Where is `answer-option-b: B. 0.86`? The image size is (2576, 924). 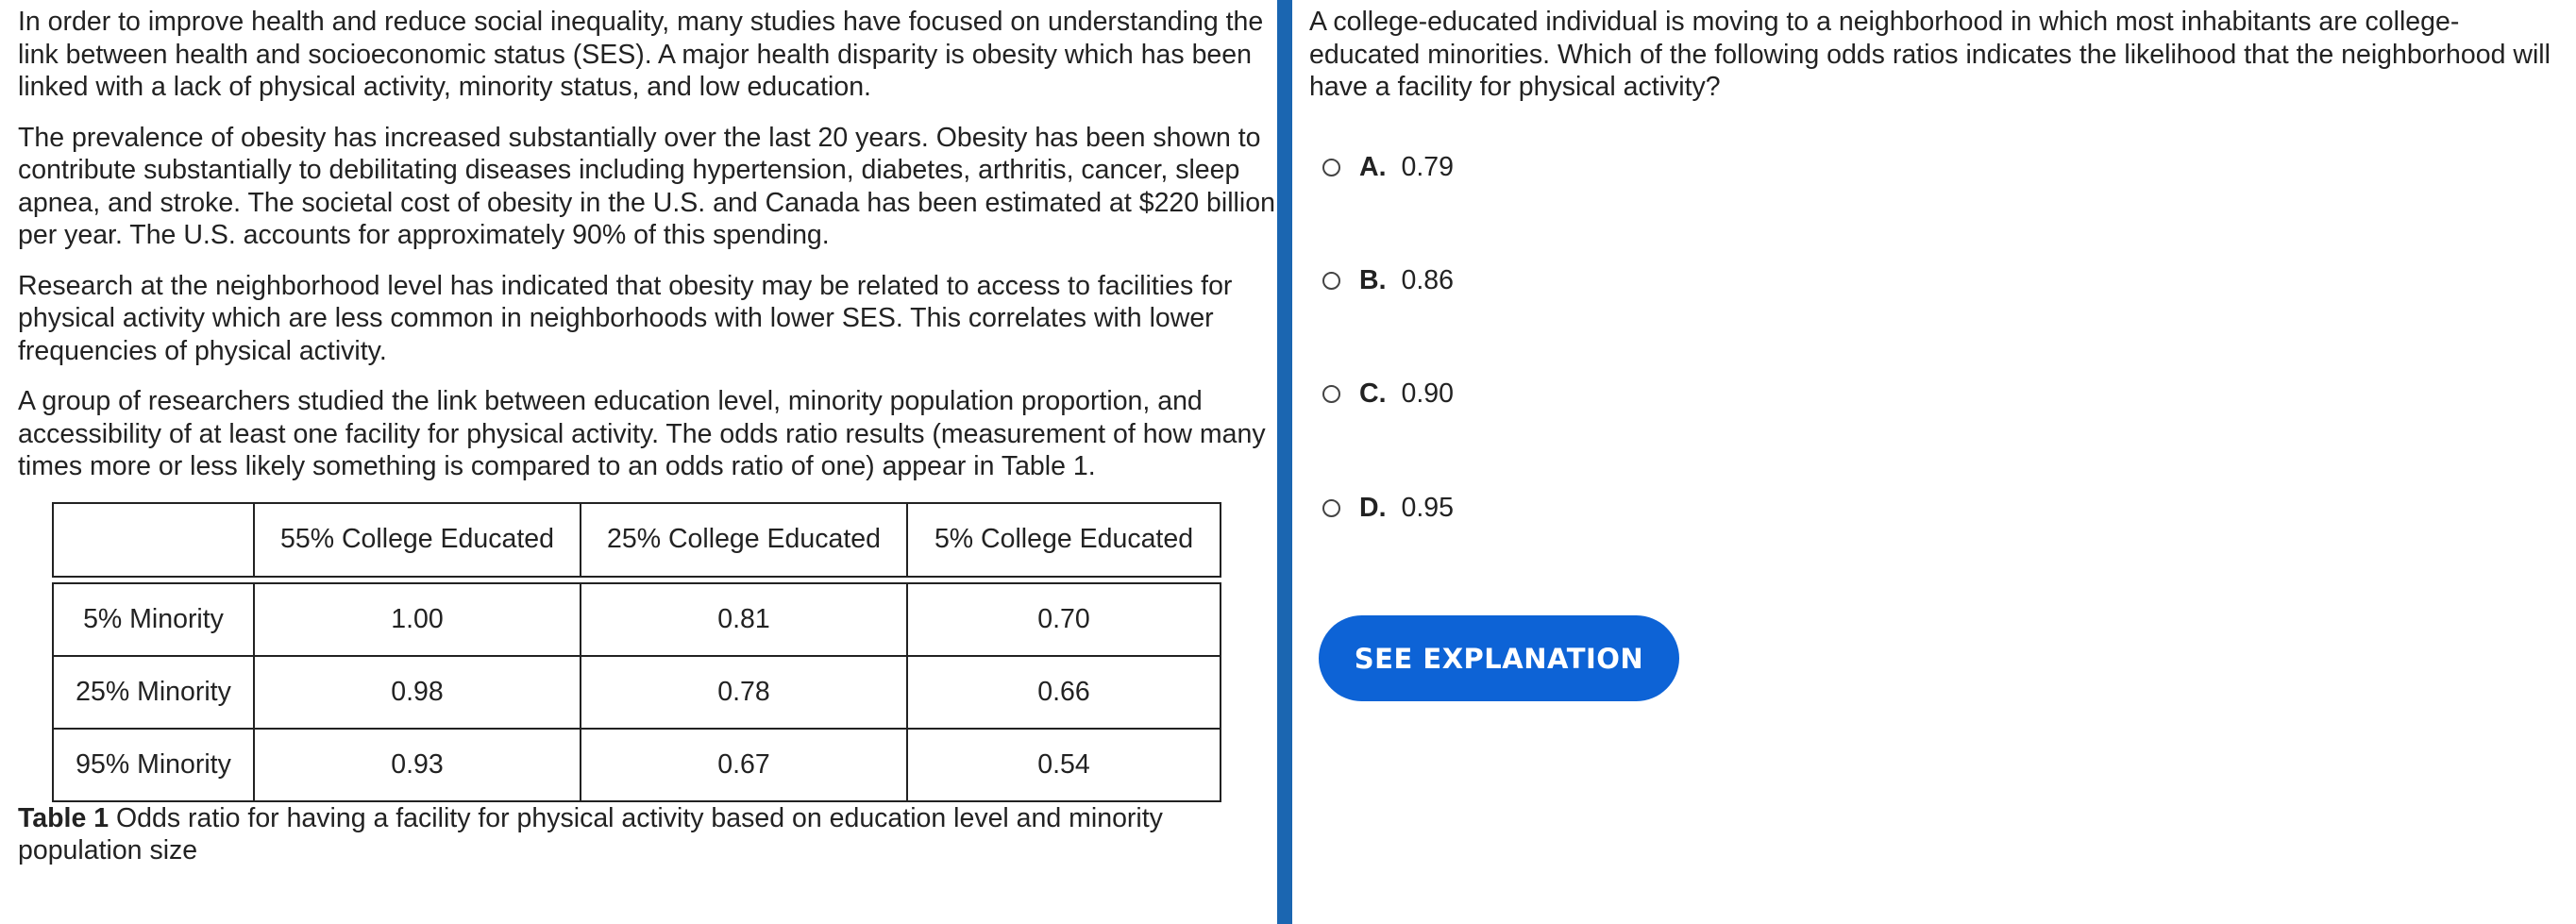
answer-option-b: B. 0.86 is located at coordinates (1382, 280).